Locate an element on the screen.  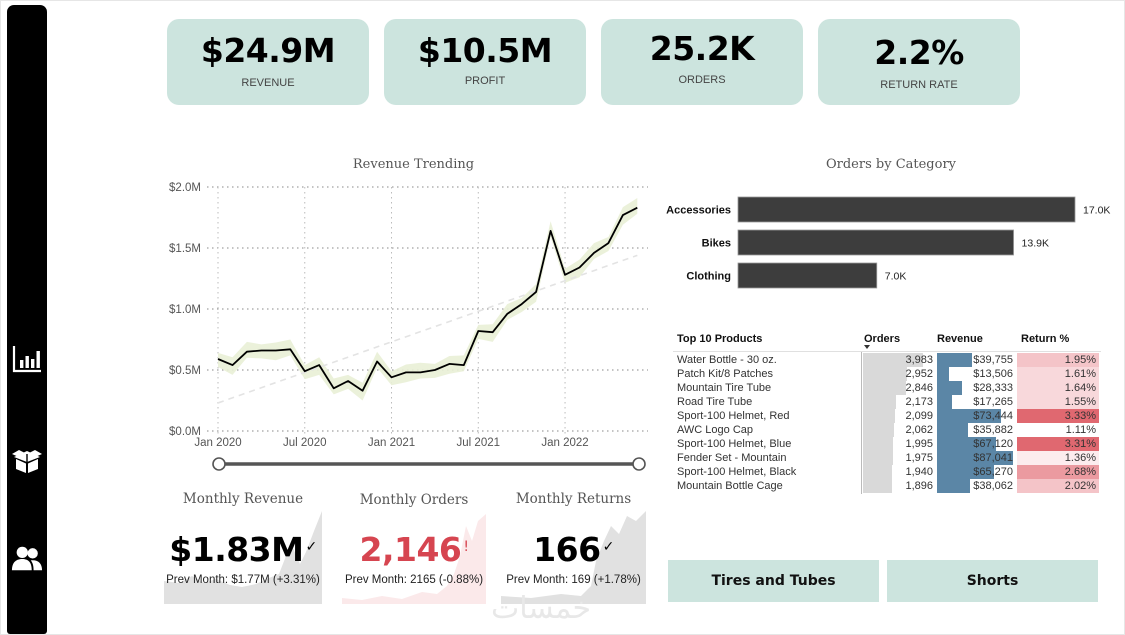
orders-value: 3,983 is located at coordinates (919, 360).